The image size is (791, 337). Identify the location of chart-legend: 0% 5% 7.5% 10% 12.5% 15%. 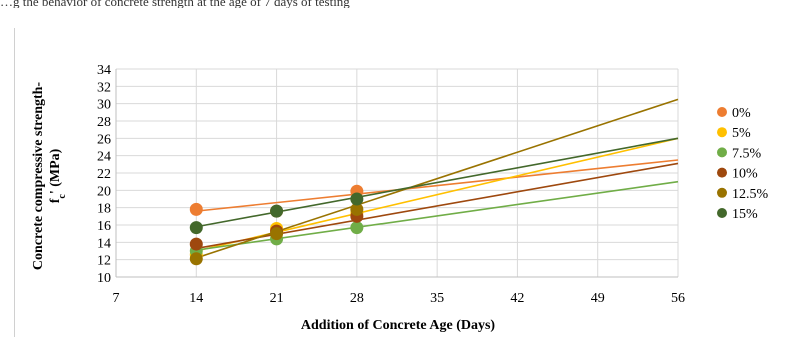
(743, 164).